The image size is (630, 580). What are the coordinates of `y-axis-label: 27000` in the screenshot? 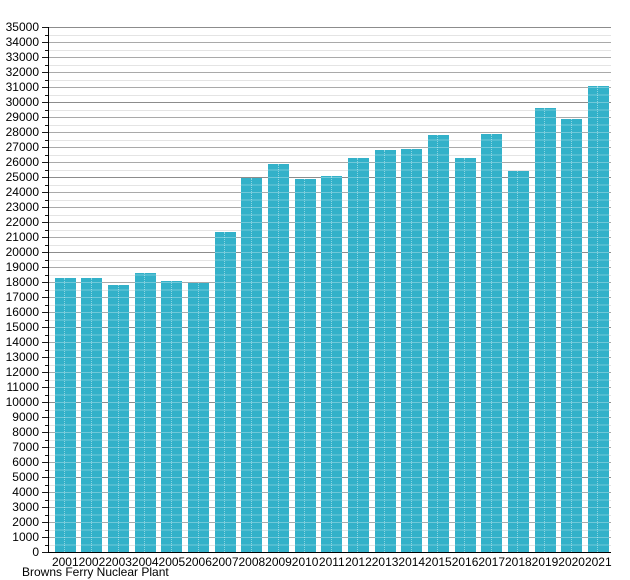 It's located at (22, 147).